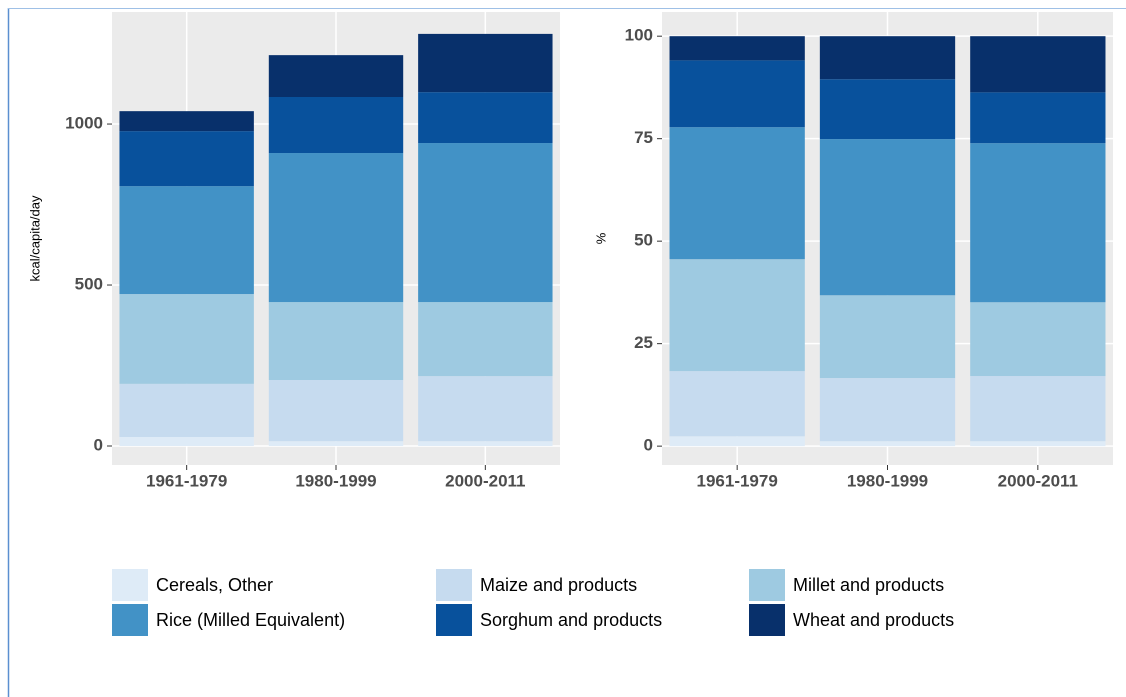  What do you see at coordinates (643, 240) in the screenshot?
I see `y-tick-label: 50` at bounding box center [643, 240].